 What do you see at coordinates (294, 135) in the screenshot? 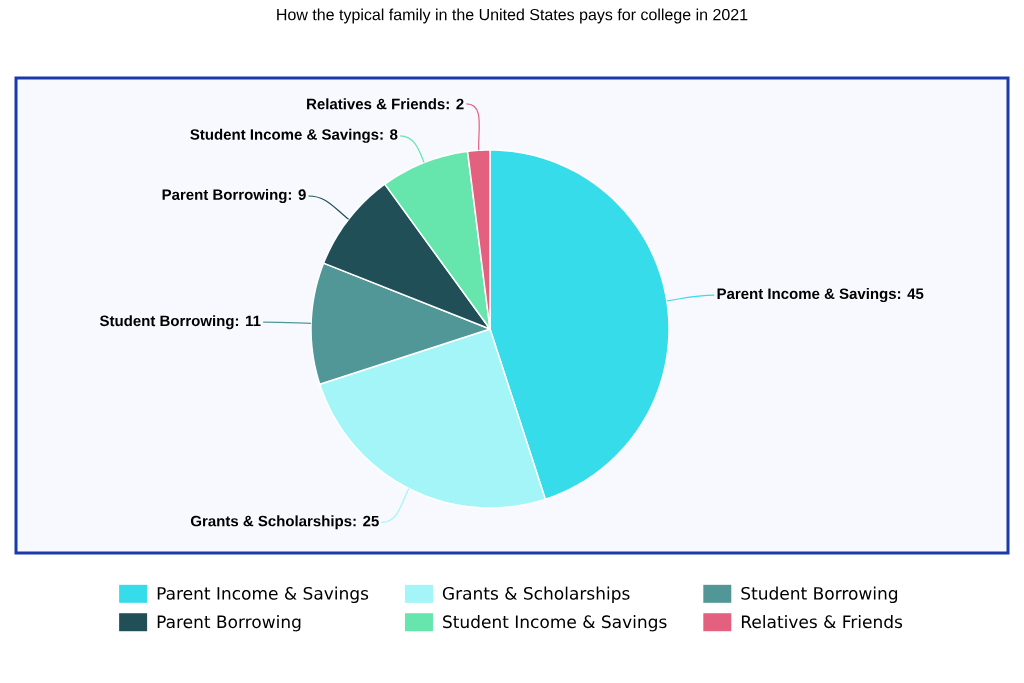
I see `data-label: Student Income & Savings: 8` at bounding box center [294, 135].